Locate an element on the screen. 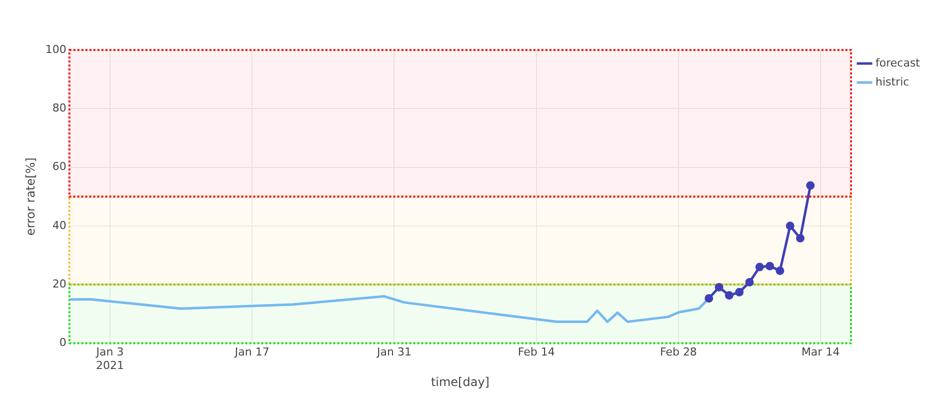 This screenshot has width=948, height=408. y-tick-label: 100 is located at coordinates (55, 49).